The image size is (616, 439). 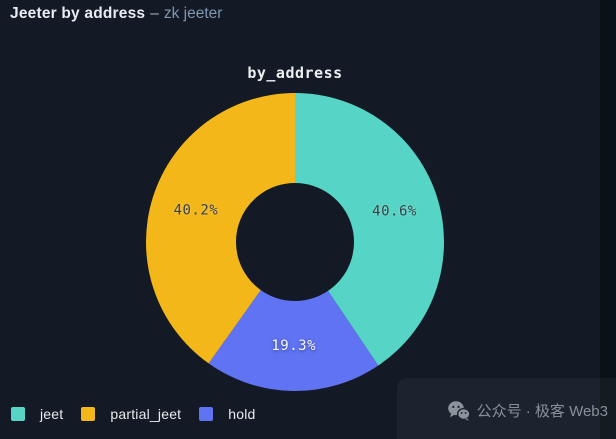 I want to click on panel-title: Jeeter by address, so click(x=78, y=13).